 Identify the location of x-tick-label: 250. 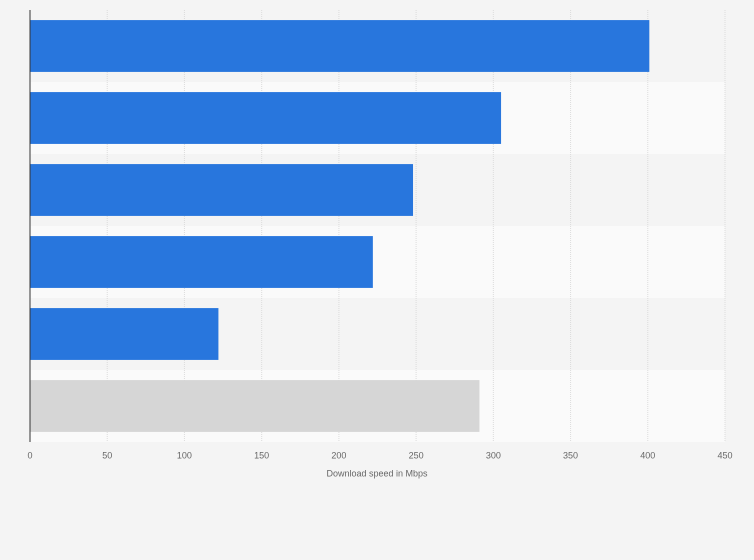
(416, 455).